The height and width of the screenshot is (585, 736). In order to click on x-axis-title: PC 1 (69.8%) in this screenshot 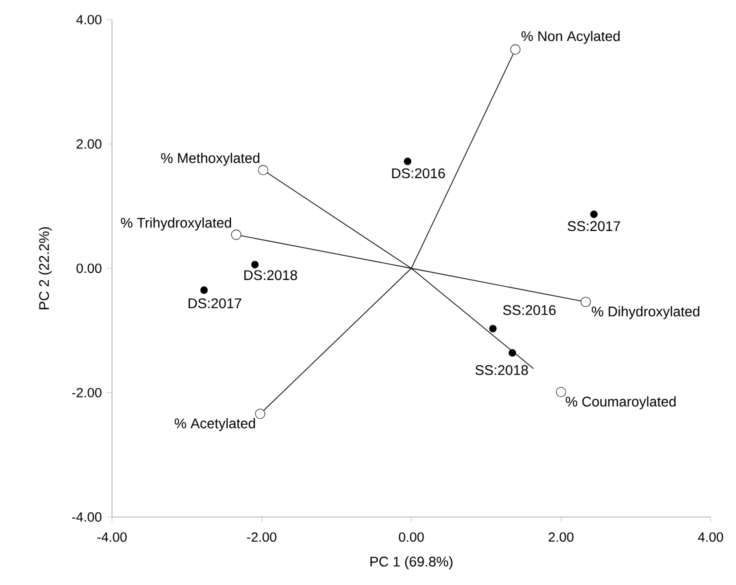, I will do `click(411, 563)`.